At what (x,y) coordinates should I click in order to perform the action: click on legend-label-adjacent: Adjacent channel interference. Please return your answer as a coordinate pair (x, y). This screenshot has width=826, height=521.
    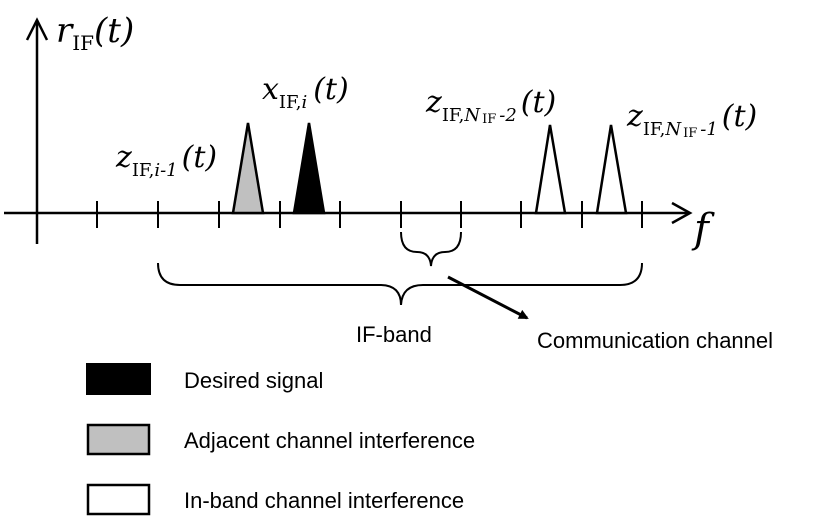
    Looking at the image, I should click on (329, 440).